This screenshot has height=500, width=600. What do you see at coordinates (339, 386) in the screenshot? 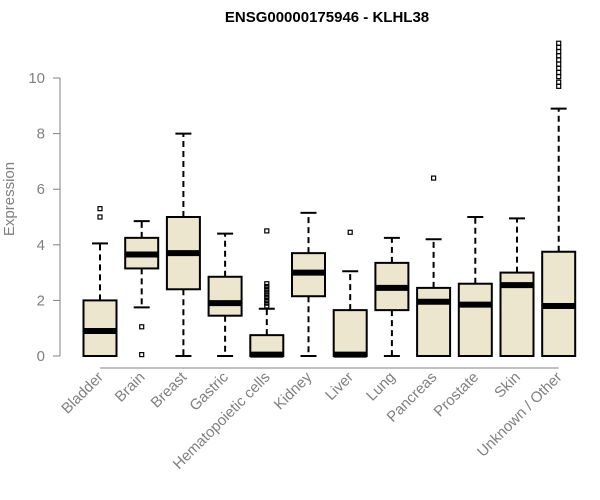
I see `x-tick-label: Liver` at bounding box center [339, 386].